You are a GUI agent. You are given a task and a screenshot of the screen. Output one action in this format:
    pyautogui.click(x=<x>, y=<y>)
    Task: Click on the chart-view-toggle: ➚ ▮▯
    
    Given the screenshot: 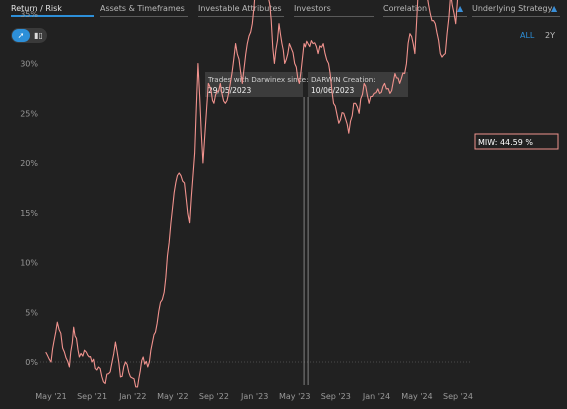 What is the action you would take?
    pyautogui.click(x=29, y=35)
    